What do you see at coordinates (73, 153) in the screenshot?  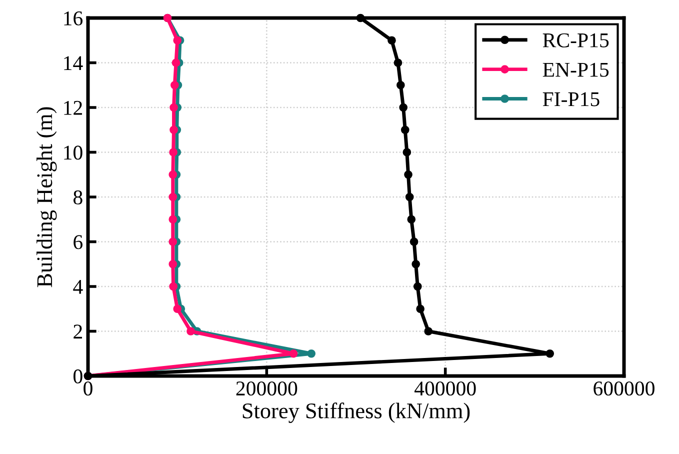 I see `y-tick-label: 10` at bounding box center [73, 153].